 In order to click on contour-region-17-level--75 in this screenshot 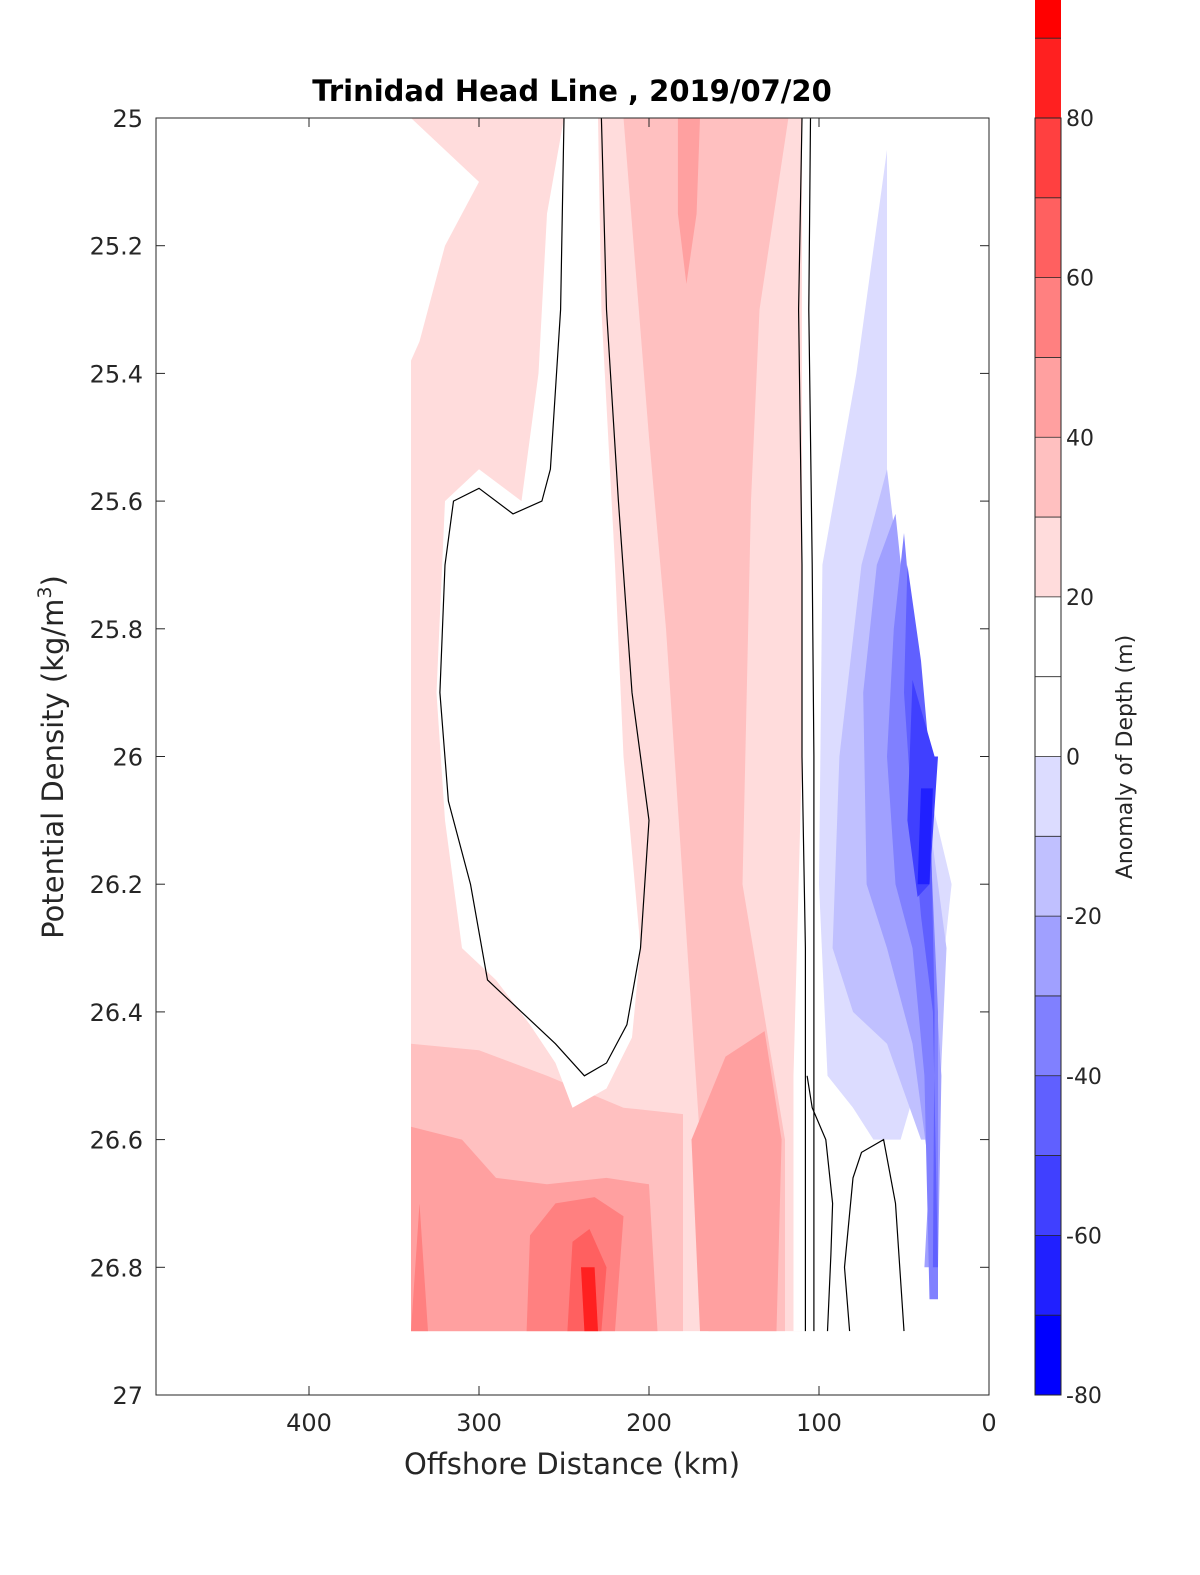, I will do `click(925, 836)`.